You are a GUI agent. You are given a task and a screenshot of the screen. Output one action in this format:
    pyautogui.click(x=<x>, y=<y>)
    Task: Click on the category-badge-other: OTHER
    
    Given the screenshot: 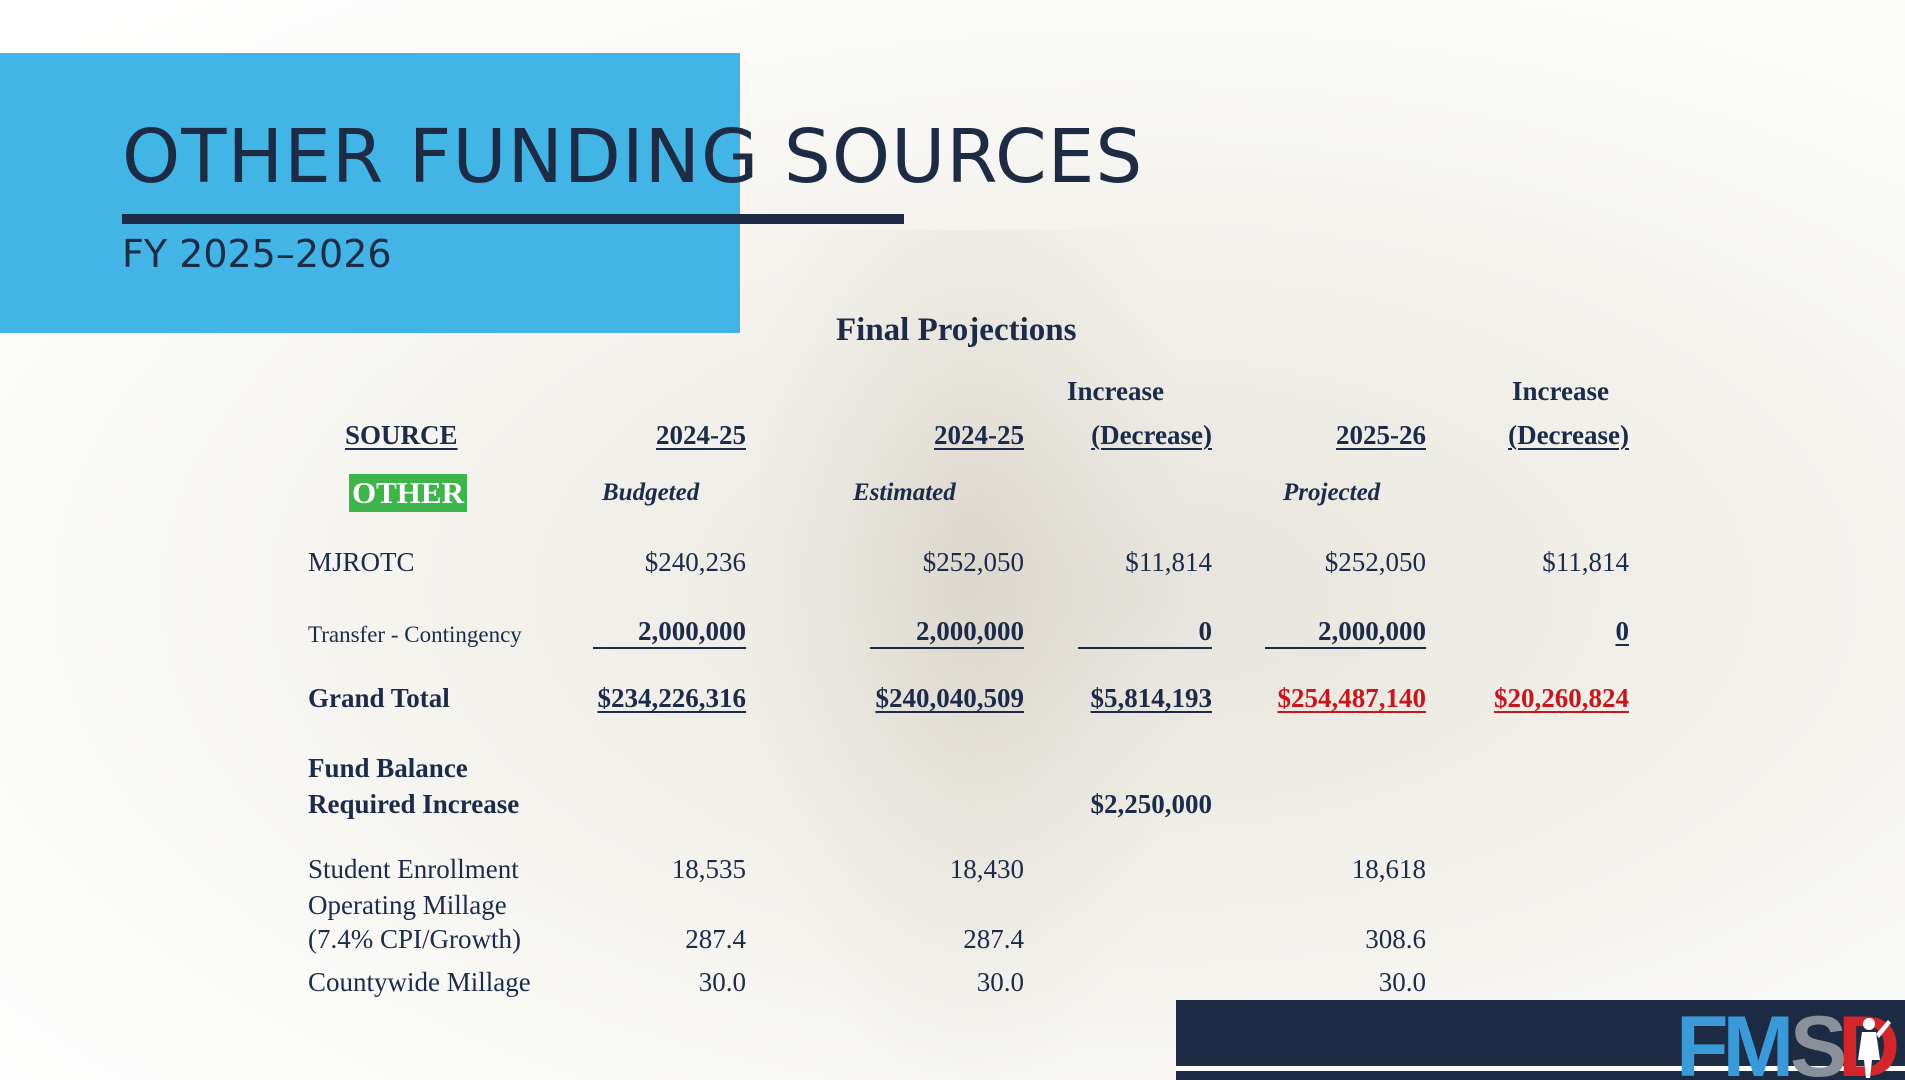 What is the action you would take?
    pyautogui.click(x=408, y=493)
    